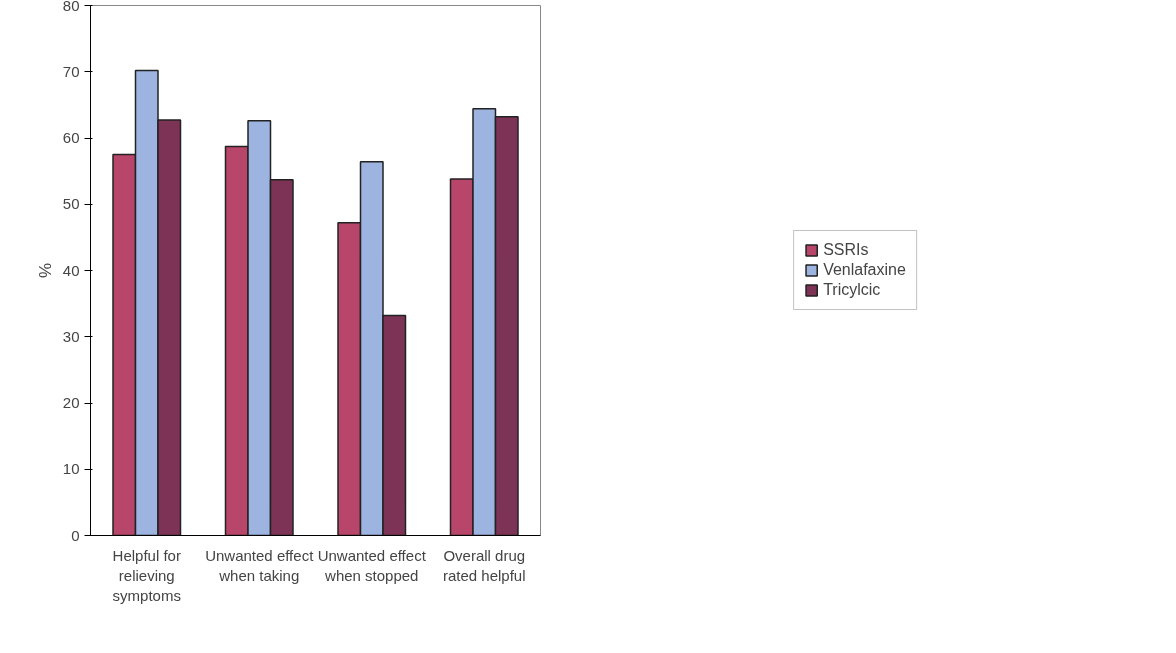 This screenshot has height=653, width=1176. What do you see at coordinates (484, 565) in the screenshot?
I see `x-tick-label: Overall drug rated helpful` at bounding box center [484, 565].